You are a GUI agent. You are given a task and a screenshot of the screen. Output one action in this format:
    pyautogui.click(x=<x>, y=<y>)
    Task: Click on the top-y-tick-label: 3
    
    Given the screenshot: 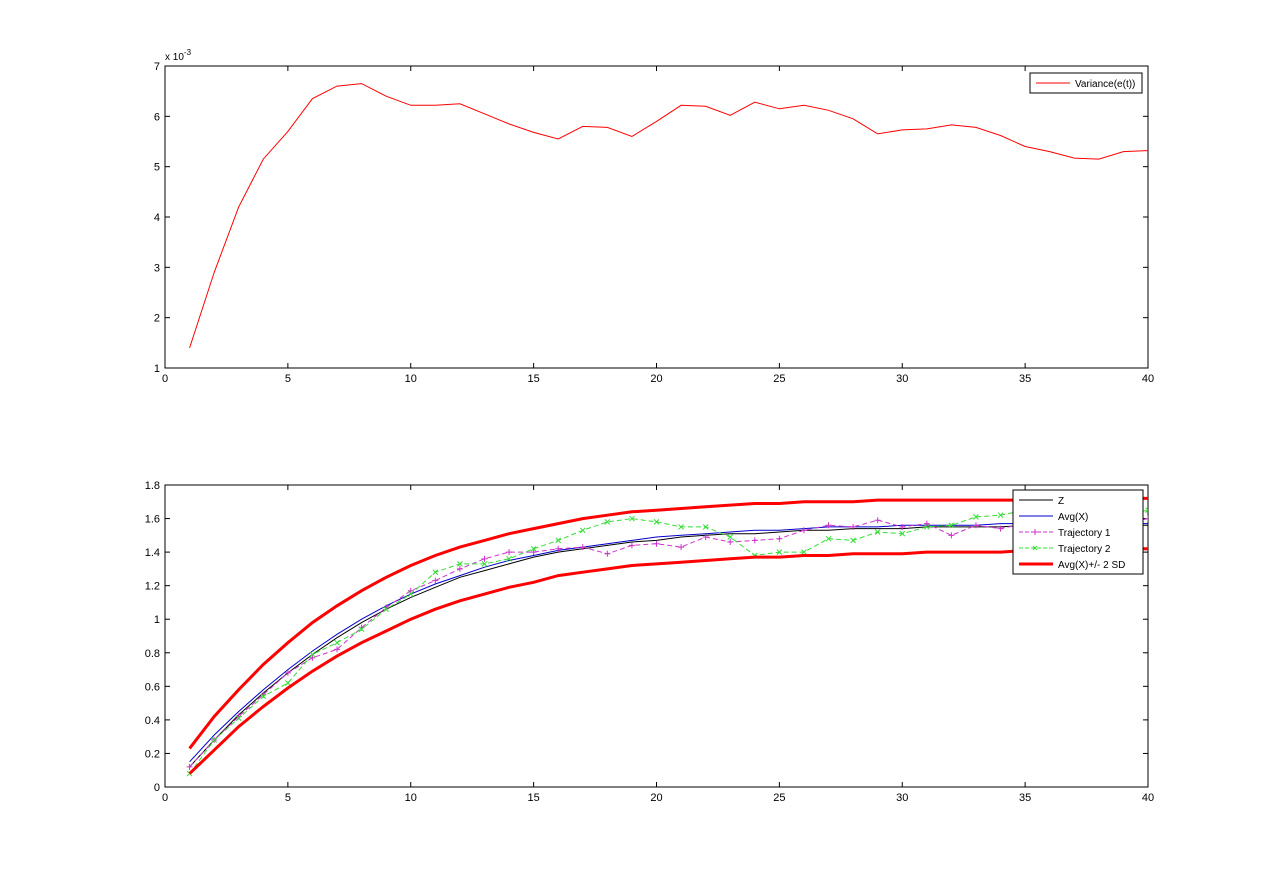 What is the action you would take?
    pyautogui.click(x=157, y=268)
    